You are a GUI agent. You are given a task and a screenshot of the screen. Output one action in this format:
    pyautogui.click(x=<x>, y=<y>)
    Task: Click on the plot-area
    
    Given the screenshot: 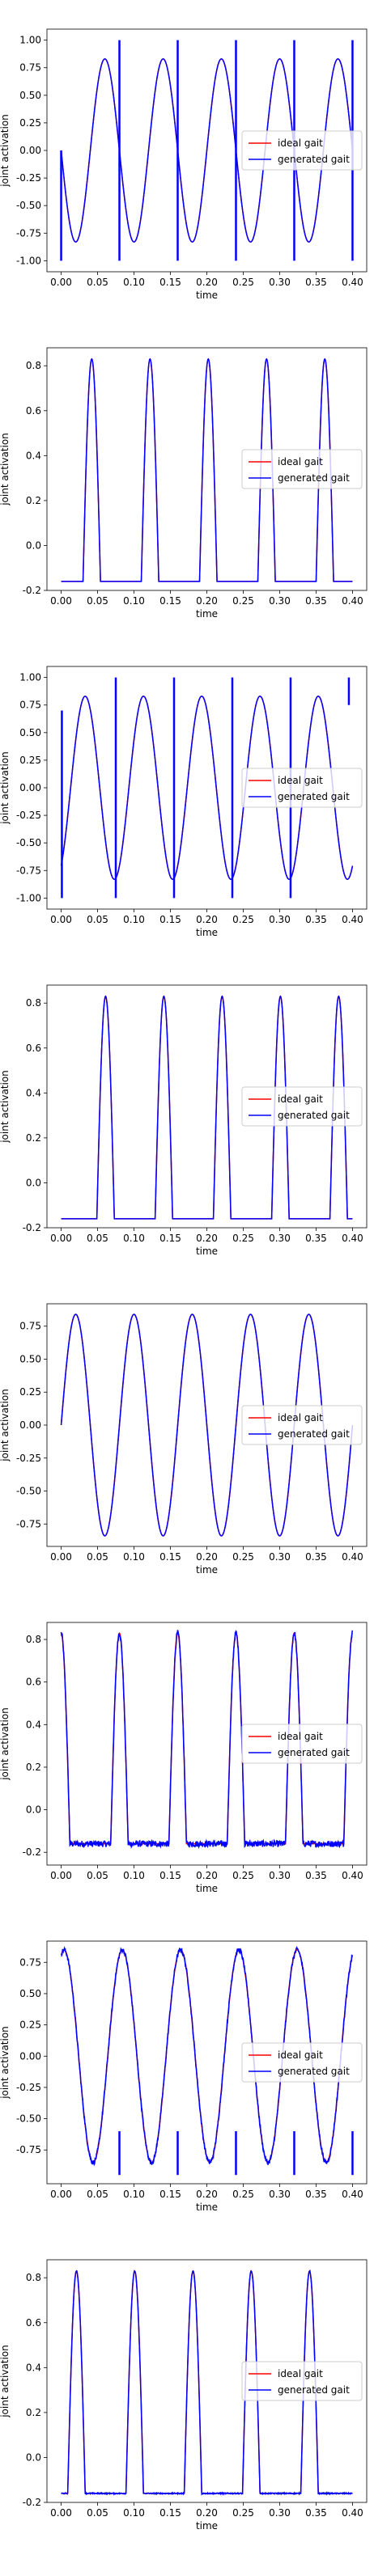 What is the action you would take?
    pyautogui.click(x=207, y=2061)
    